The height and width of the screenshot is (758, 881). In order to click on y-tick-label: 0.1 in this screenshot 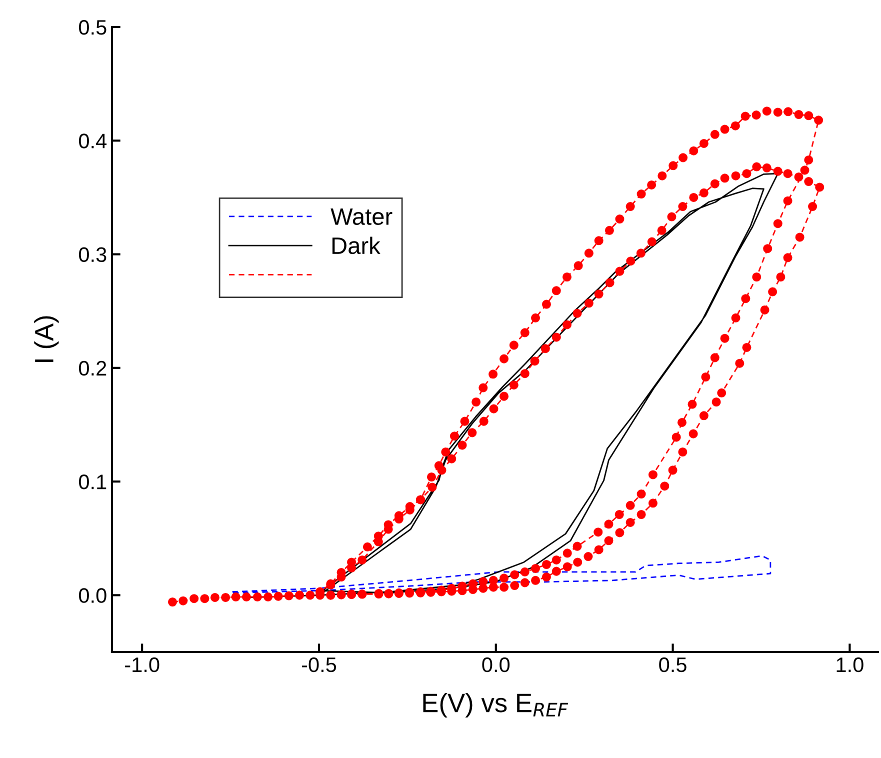, I will do `click(92, 482)`.